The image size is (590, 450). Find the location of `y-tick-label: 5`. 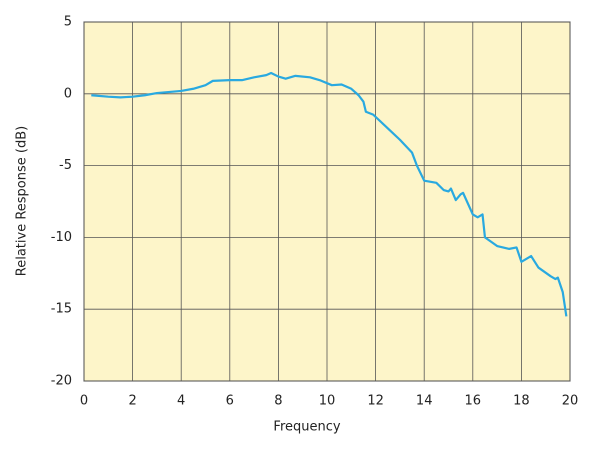

y-tick-label: 5 is located at coordinates (68, 22).